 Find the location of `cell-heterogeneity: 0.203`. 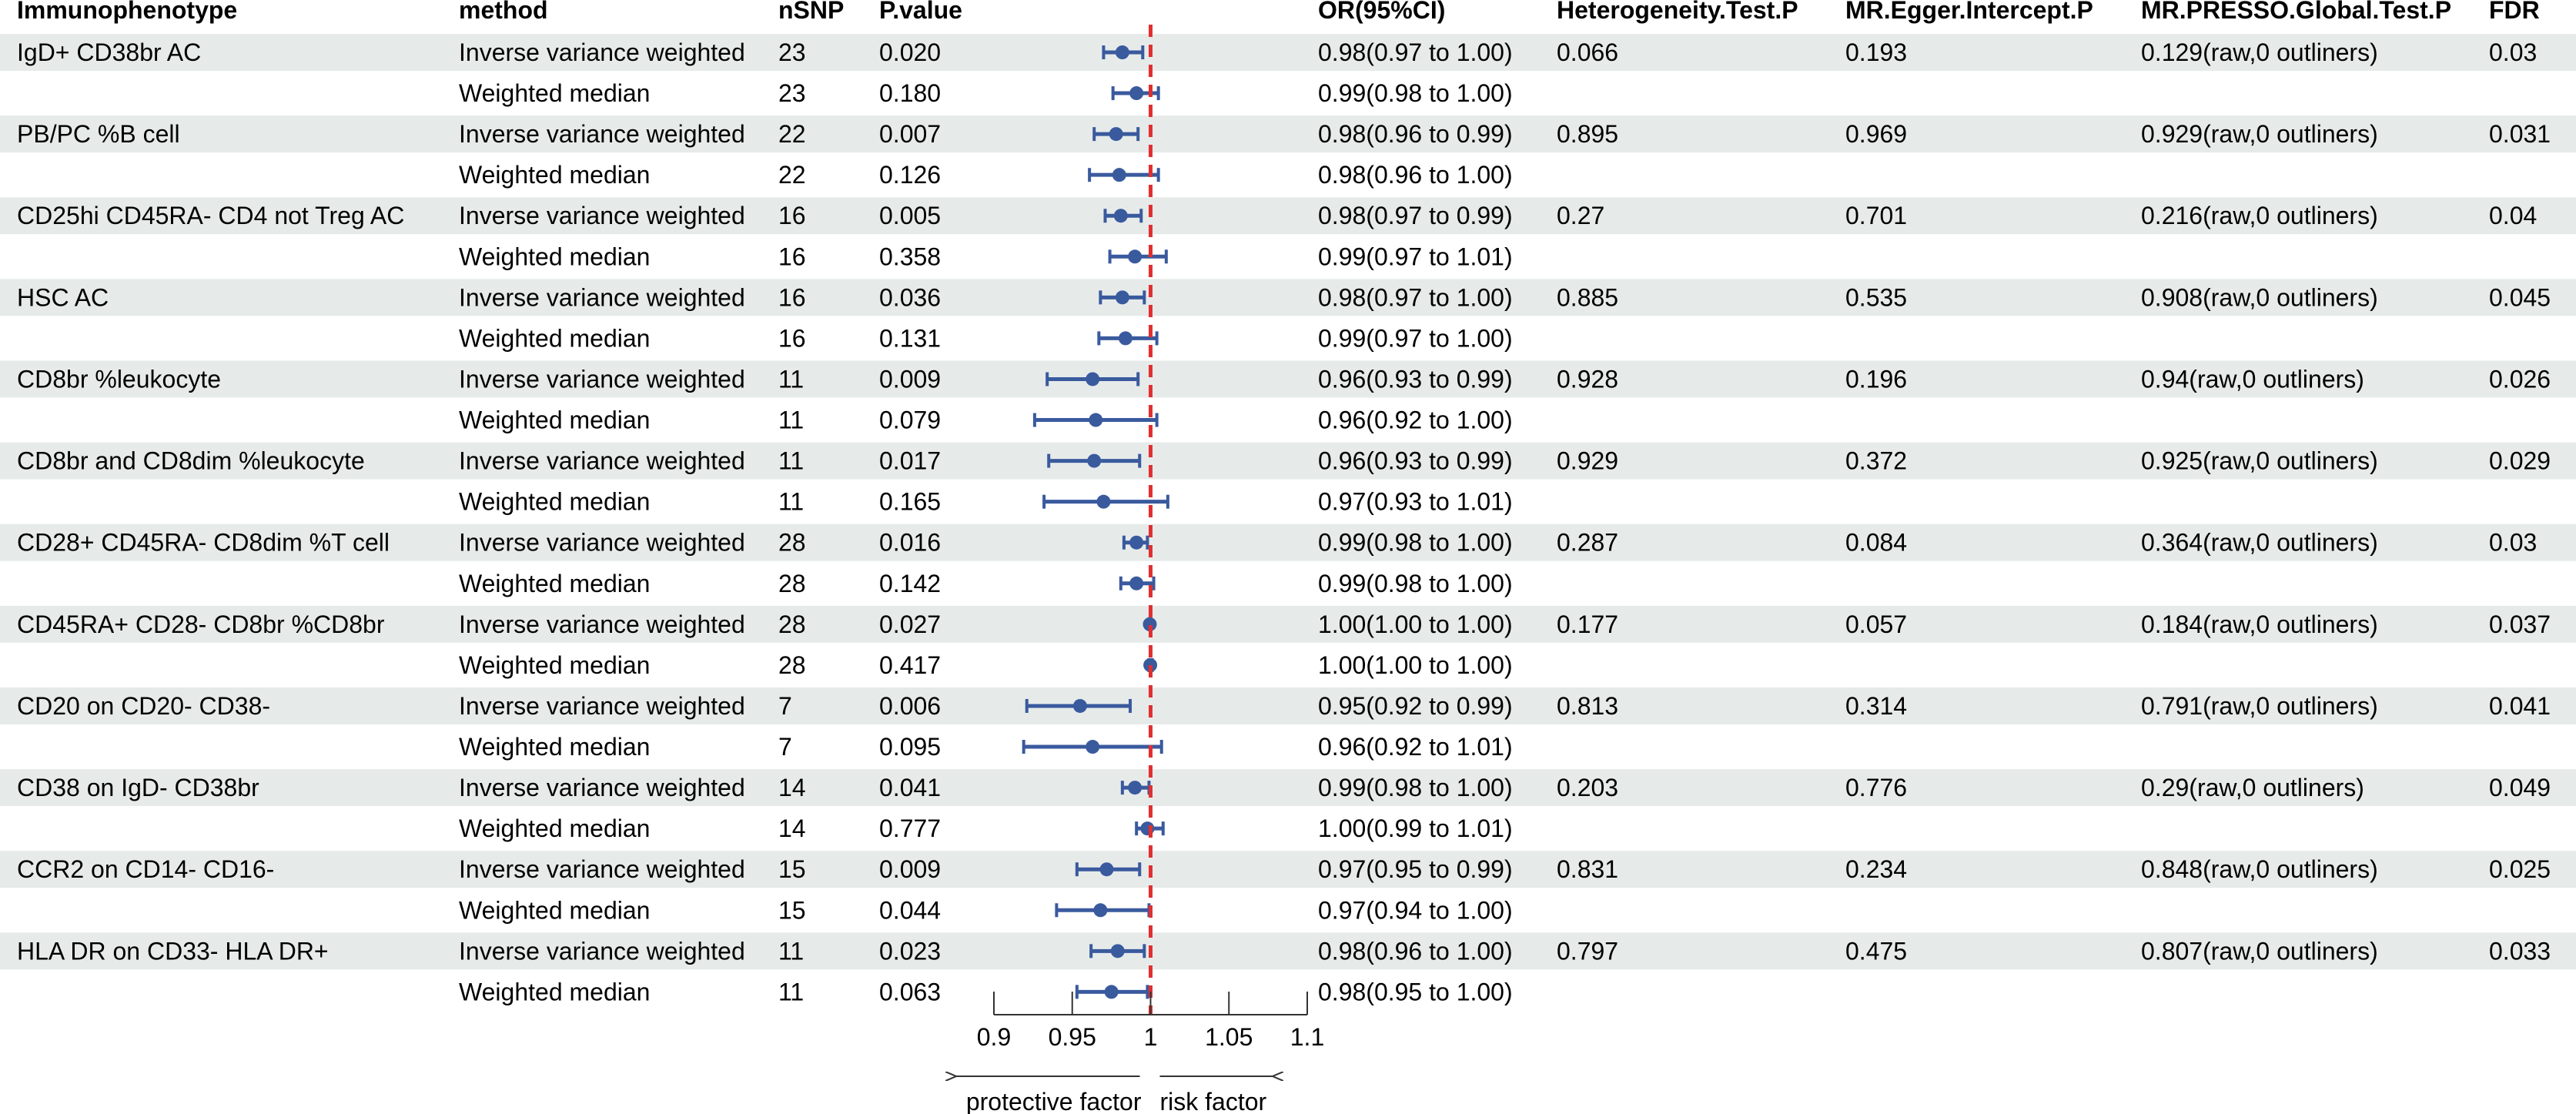

cell-heterogeneity: 0.203 is located at coordinates (1588, 787).